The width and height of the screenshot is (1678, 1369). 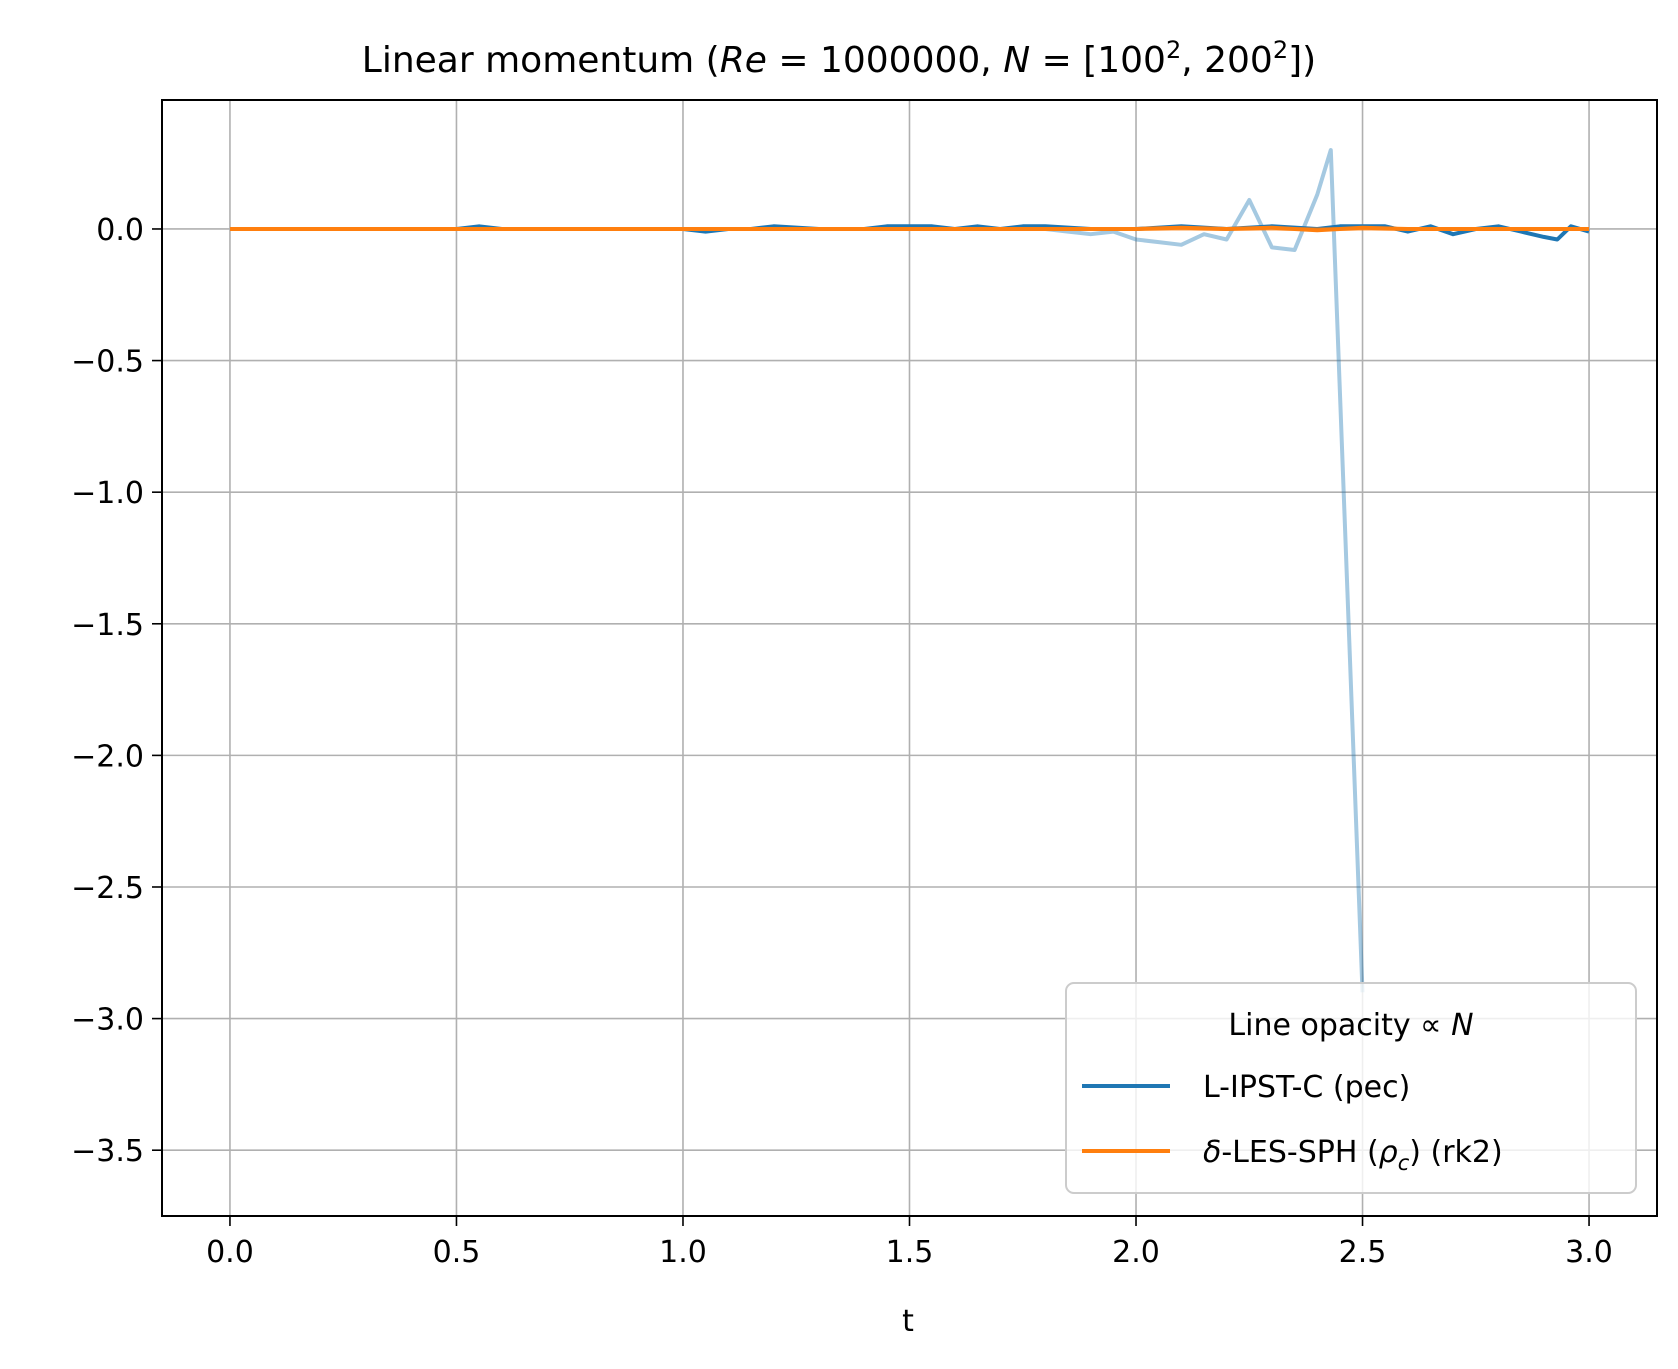 I want to click on y-tick-label: −1.5, so click(x=107, y=625).